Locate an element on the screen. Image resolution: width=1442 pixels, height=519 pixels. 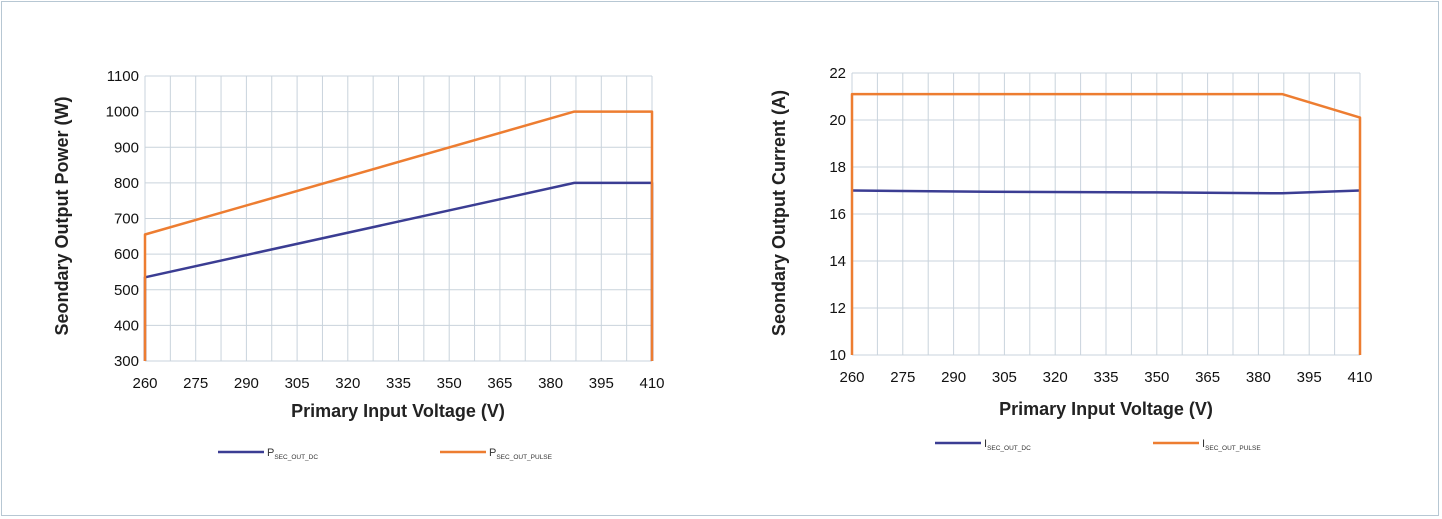
y-tick-label: 900 is located at coordinates (126, 147).